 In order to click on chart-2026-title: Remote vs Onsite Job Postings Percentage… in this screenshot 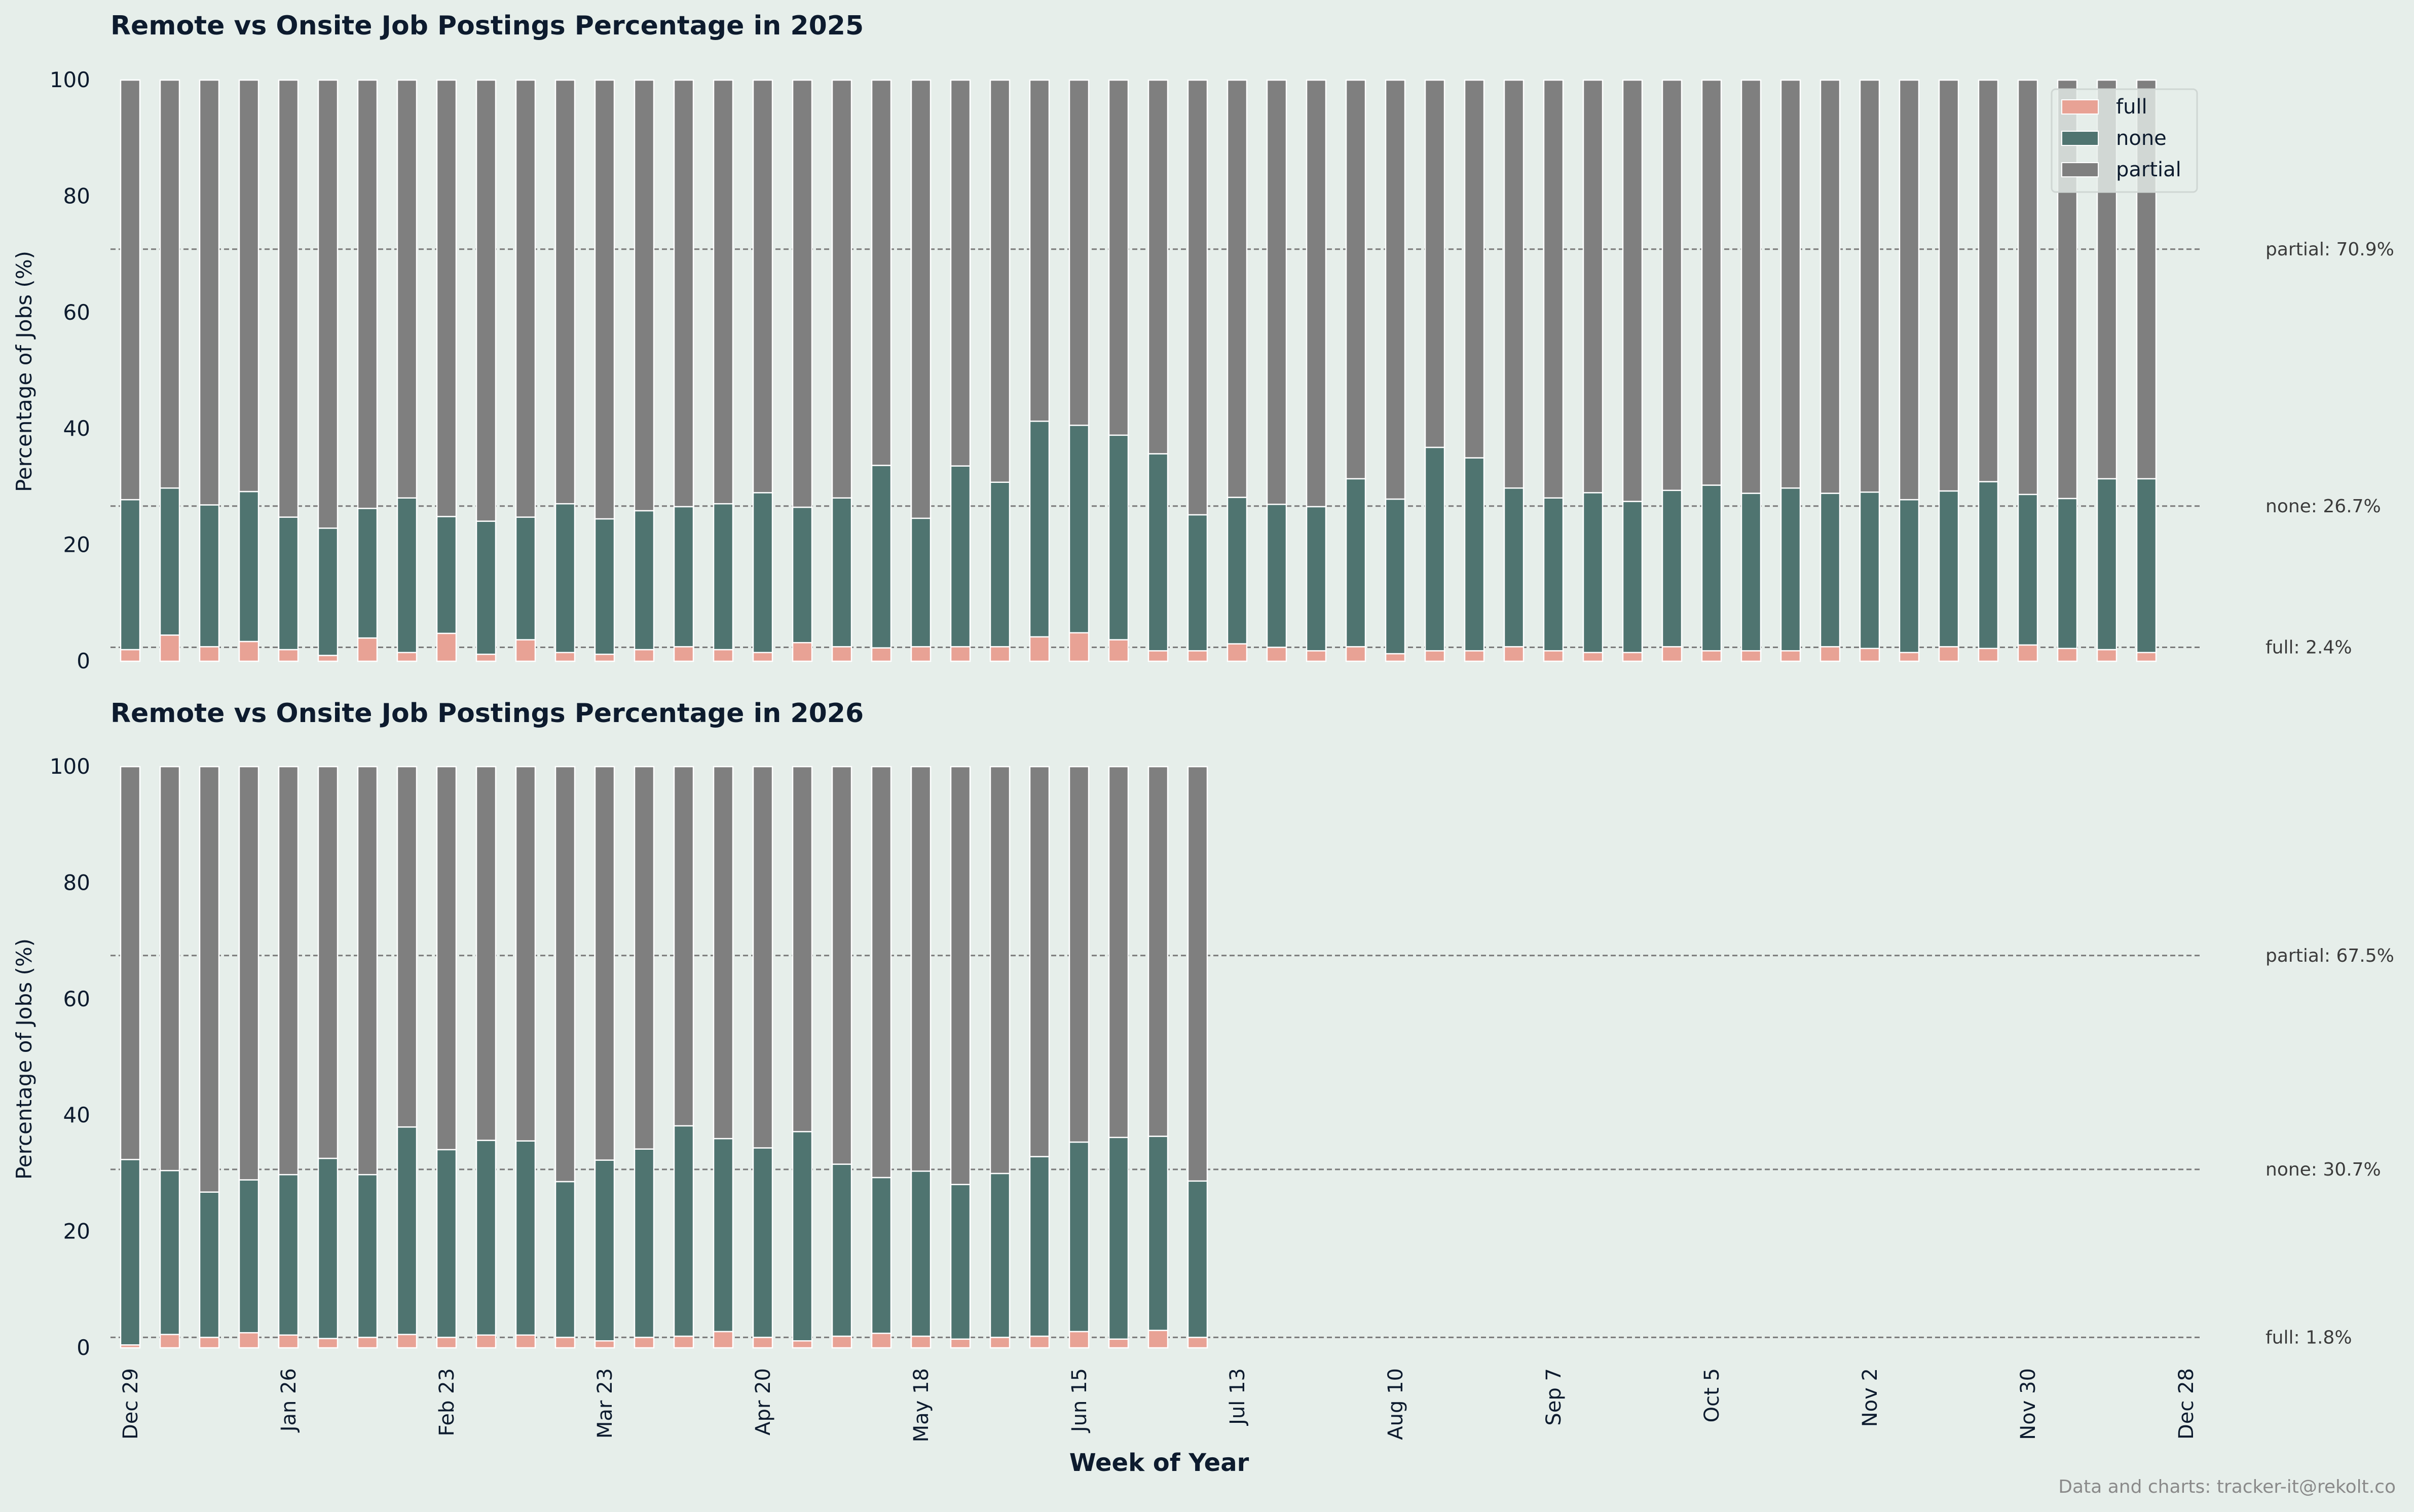, I will do `click(487, 713)`.